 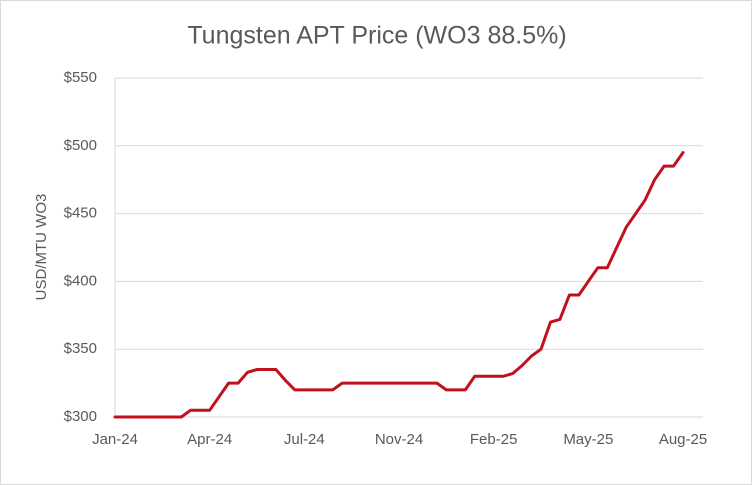 What do you see at coordinates (80, 145) in the screenshot?
I see `y-tick-label: $500` at bounding box center [80, 145].